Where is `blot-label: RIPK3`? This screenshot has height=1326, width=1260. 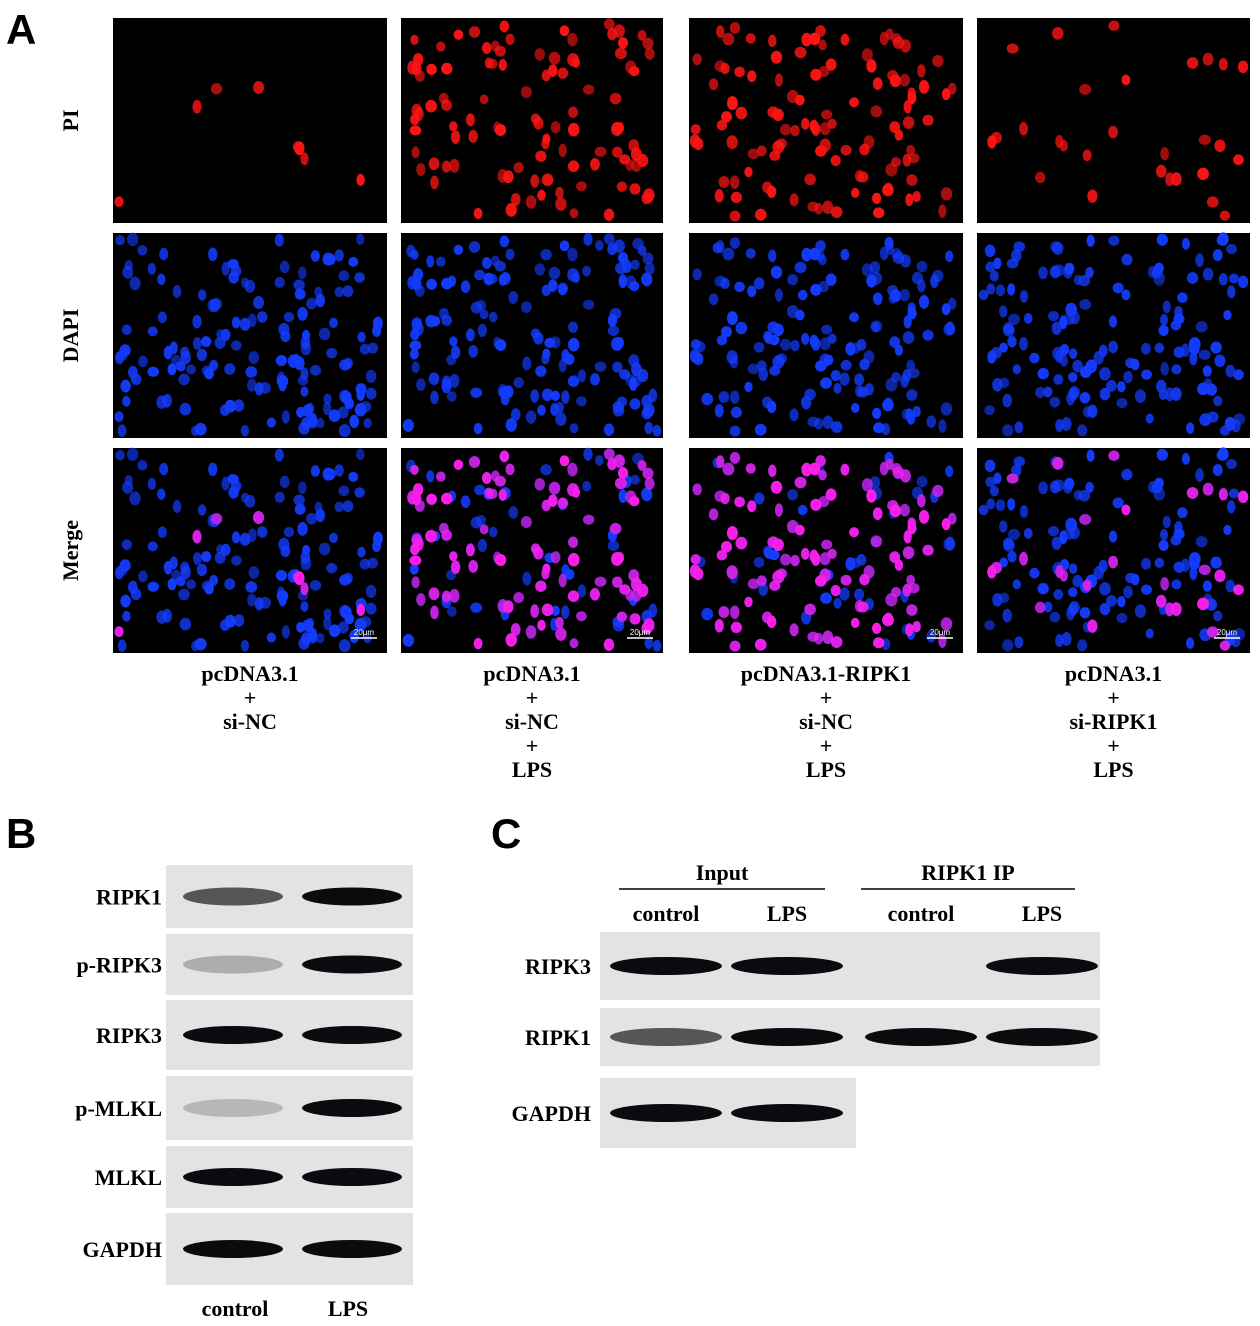
blot-label: RIPK3 is located at coordinates (558, 966).